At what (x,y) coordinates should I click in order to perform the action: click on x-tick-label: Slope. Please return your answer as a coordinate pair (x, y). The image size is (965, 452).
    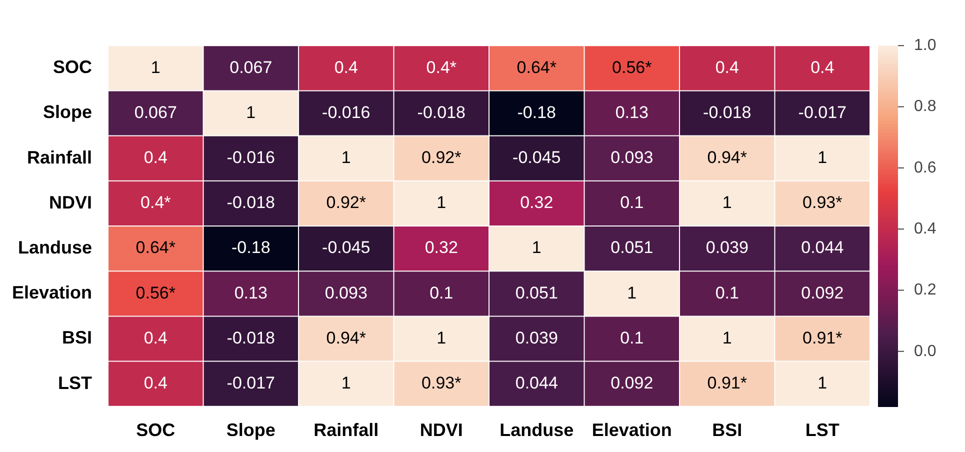
    Looking at the image, I should click on (251, 430).